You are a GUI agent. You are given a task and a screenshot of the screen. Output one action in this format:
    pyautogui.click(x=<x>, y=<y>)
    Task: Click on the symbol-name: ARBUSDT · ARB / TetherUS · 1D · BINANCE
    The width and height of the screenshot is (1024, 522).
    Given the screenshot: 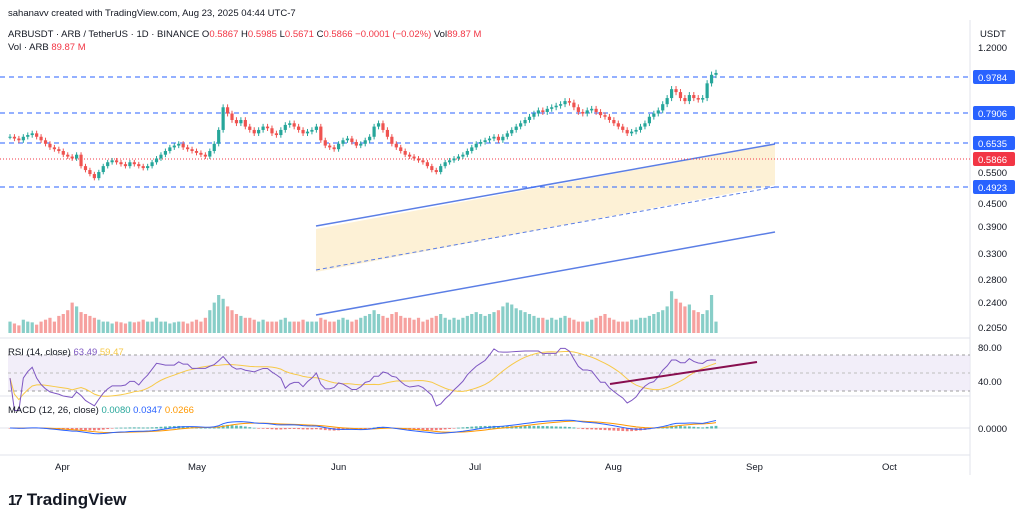 What is the action you would take?
    pyautogui.click(x=104, y=34)
    